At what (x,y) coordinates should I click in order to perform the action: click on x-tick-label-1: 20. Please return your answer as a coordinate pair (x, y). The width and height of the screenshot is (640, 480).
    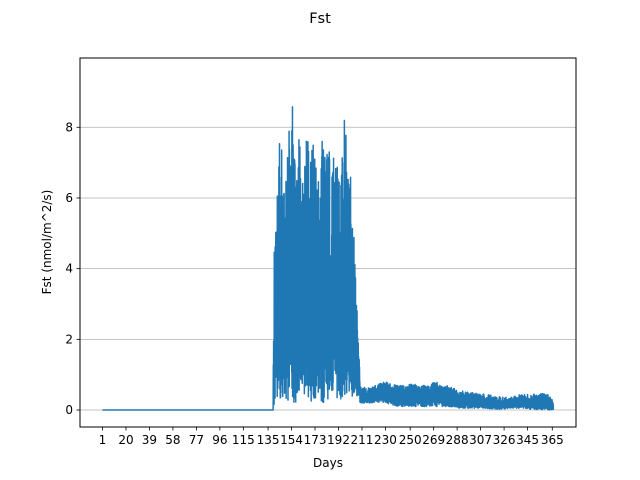
    Looking at the image, I should click on (125, 440).